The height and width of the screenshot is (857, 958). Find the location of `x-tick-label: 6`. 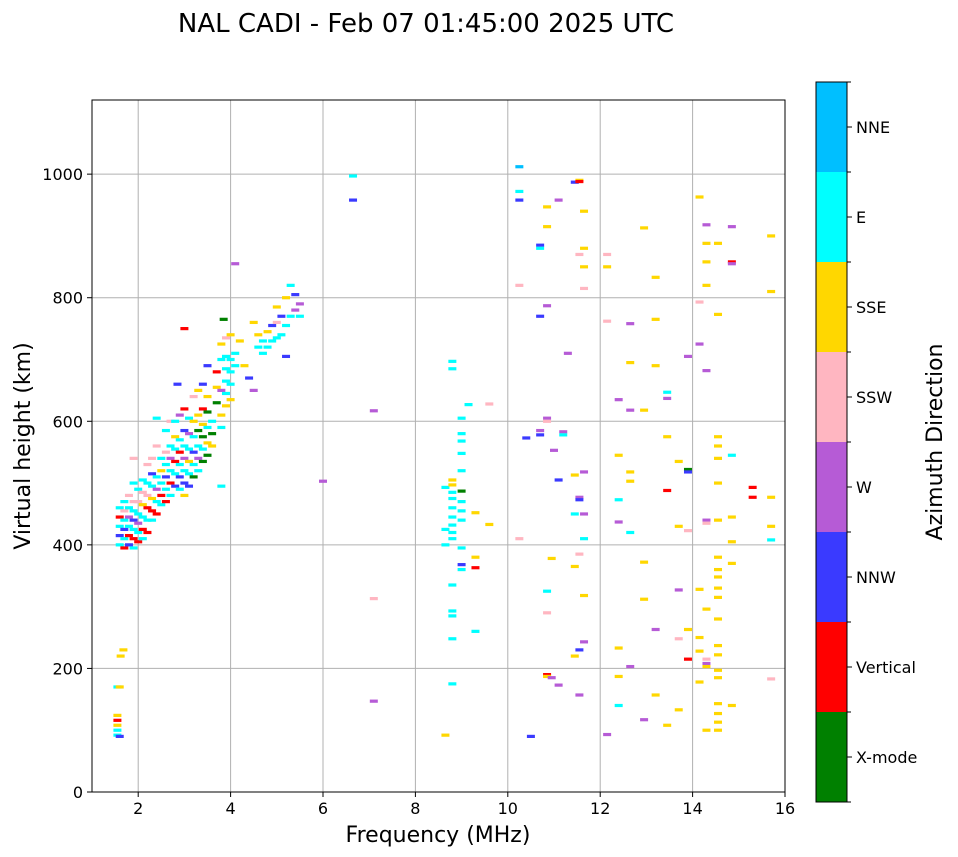

x-tick-label: 6 is located at coordinates (323, 808).